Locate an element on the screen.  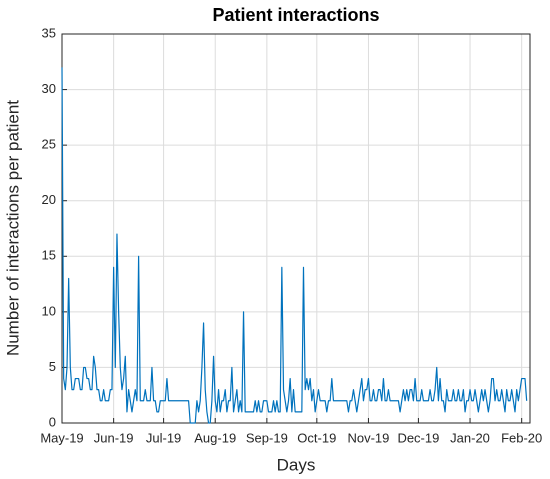
x-tick-label: Feb-20 is located at coordinates (521, 437).